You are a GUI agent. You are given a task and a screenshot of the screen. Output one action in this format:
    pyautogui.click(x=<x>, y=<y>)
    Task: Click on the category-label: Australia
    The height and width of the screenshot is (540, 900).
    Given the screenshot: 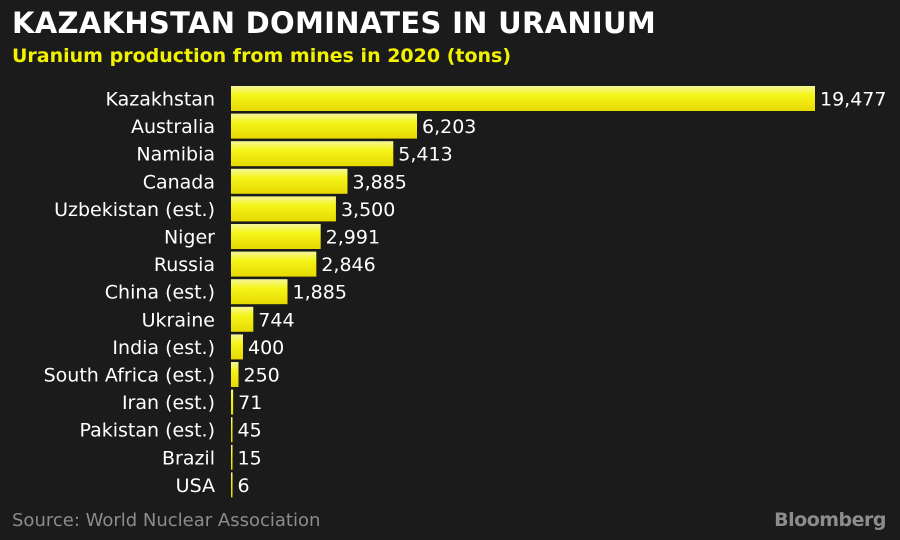 What is the action you would take?
    pyautogui.click(x=173, y=127)
    